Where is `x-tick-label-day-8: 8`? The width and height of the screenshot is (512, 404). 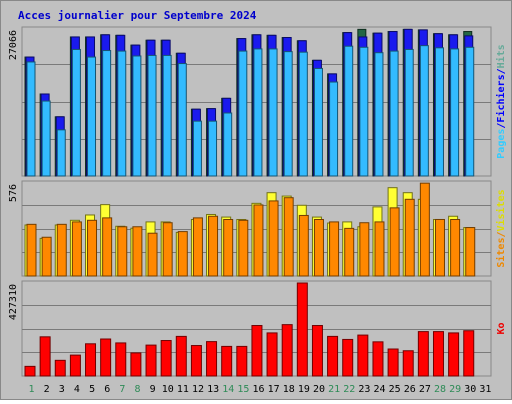 x-tick-label-day-8: 8 is located at coordinates (137, 389).